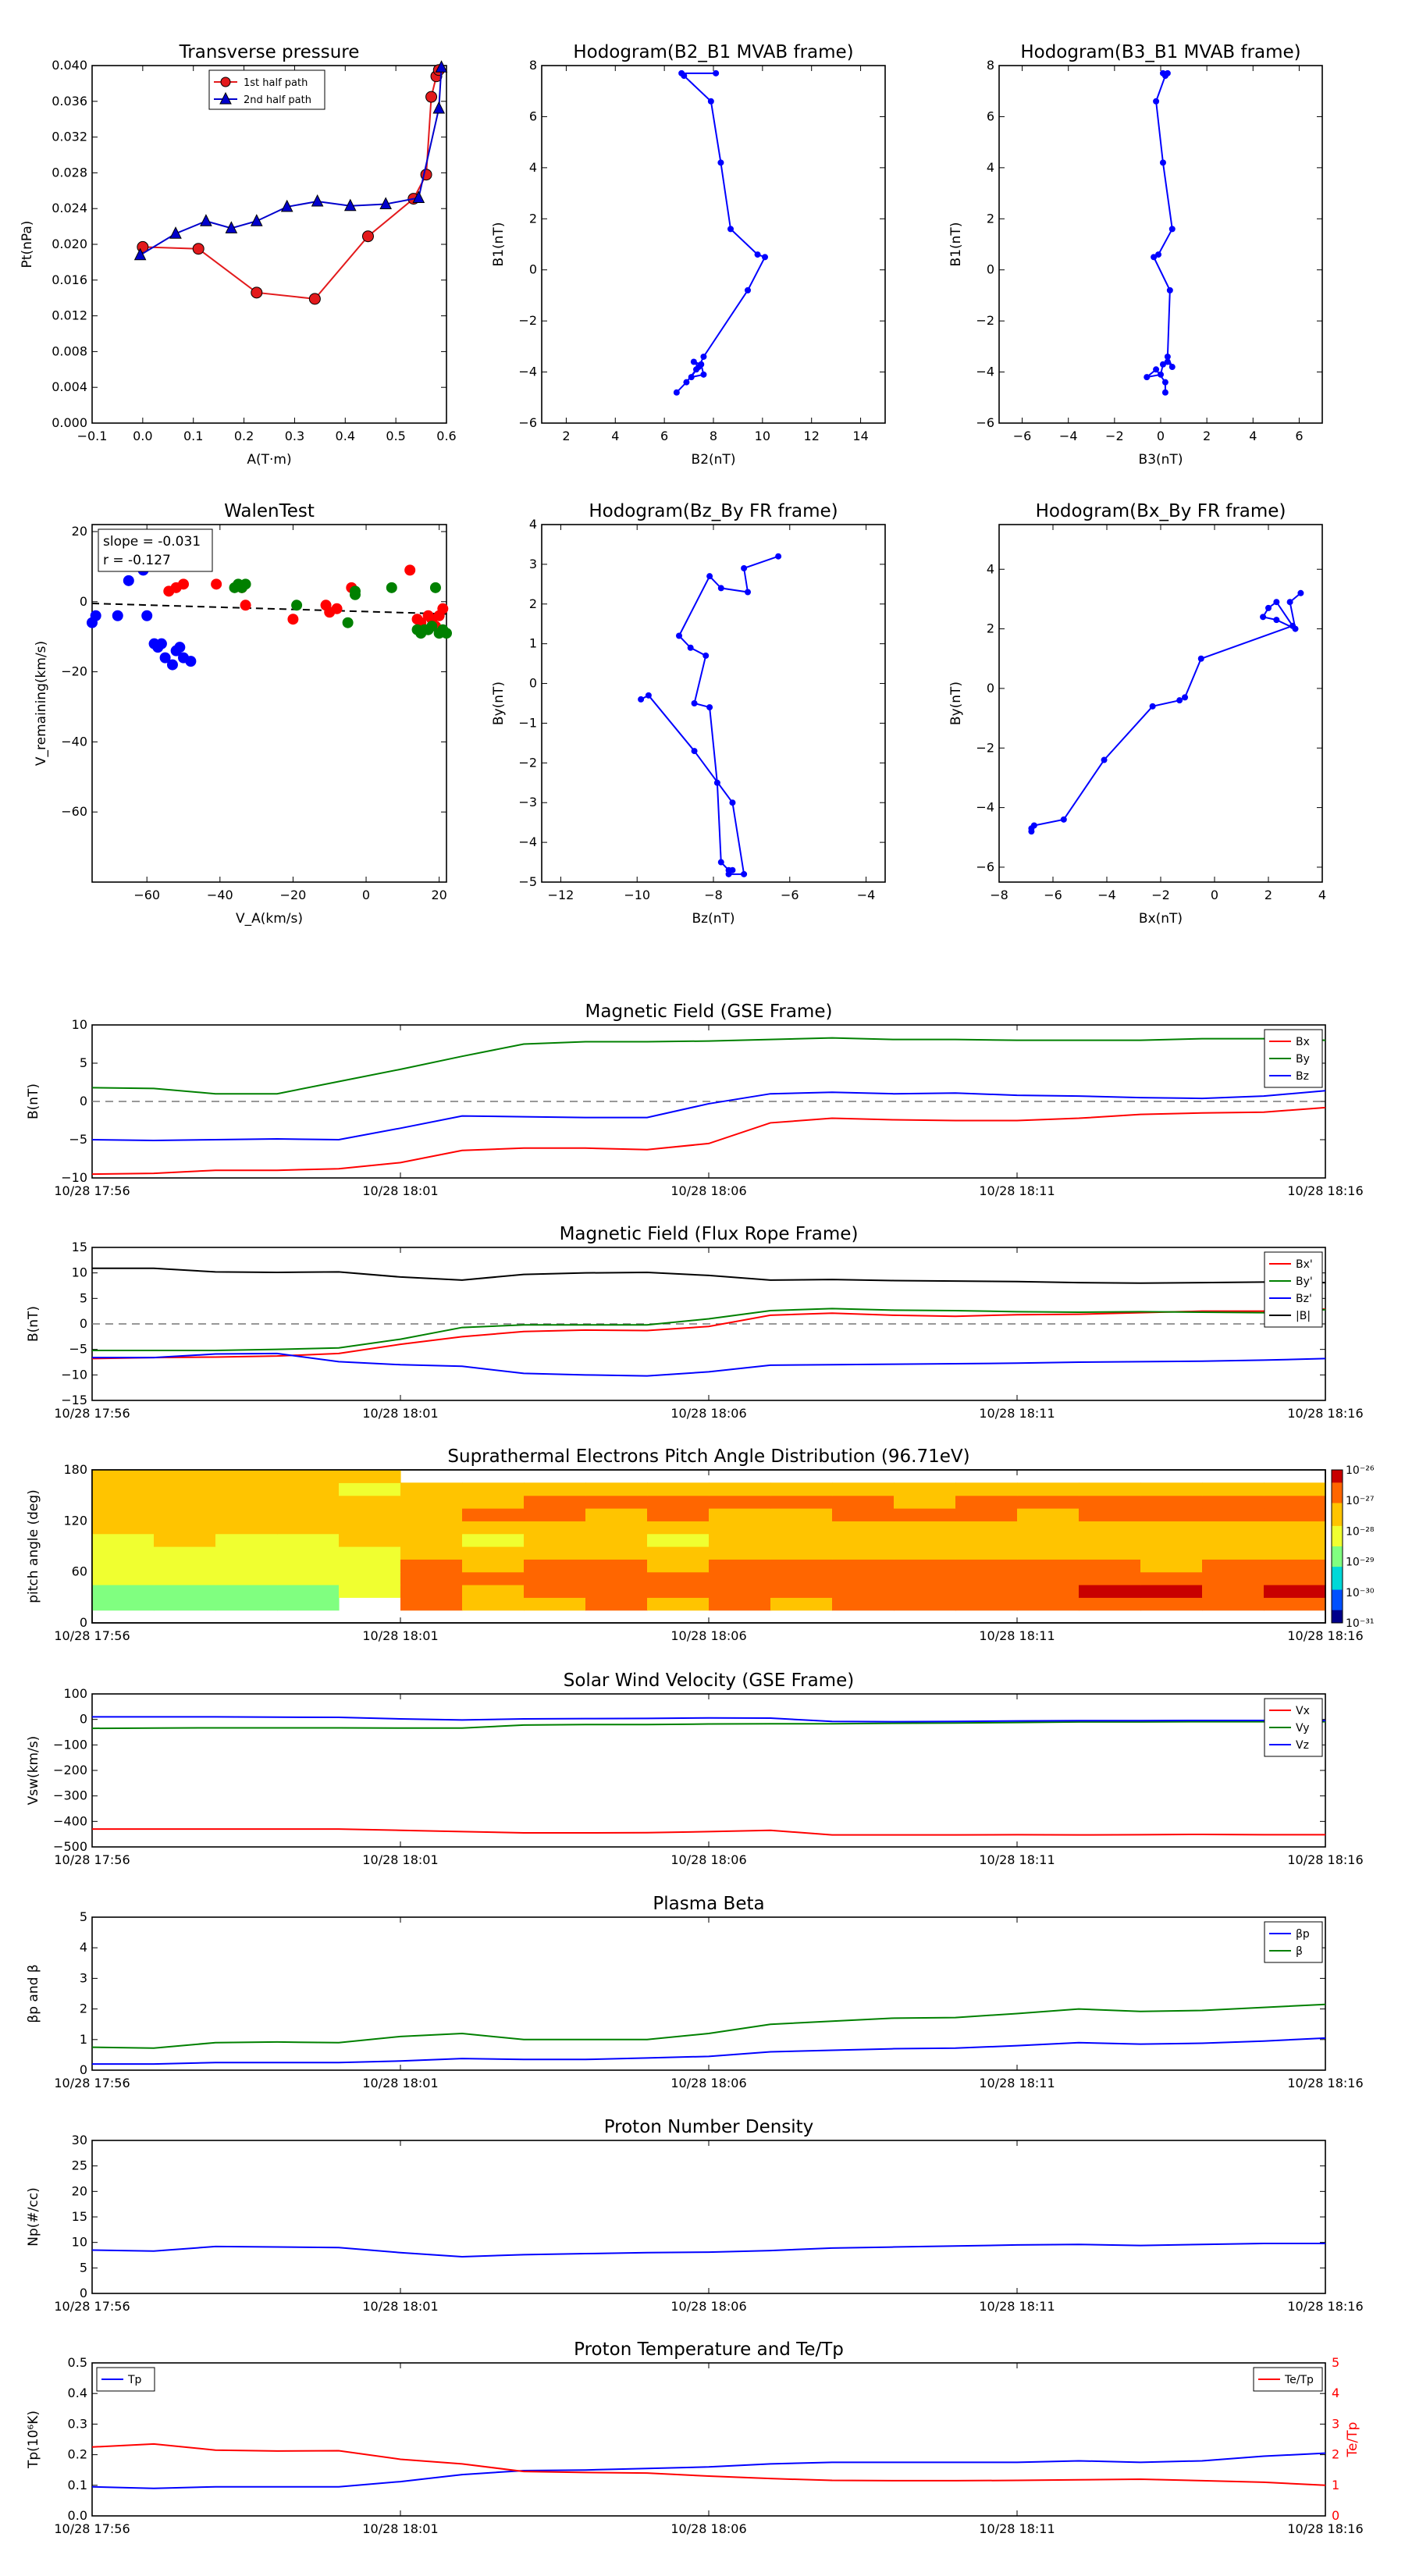 This screenshot has height=2576, width=1405. What do you see at coordinates (28, 245) in the screenshot?
I see `y-axis-label: Pt(nPa)` at bounding box center [28, 245].